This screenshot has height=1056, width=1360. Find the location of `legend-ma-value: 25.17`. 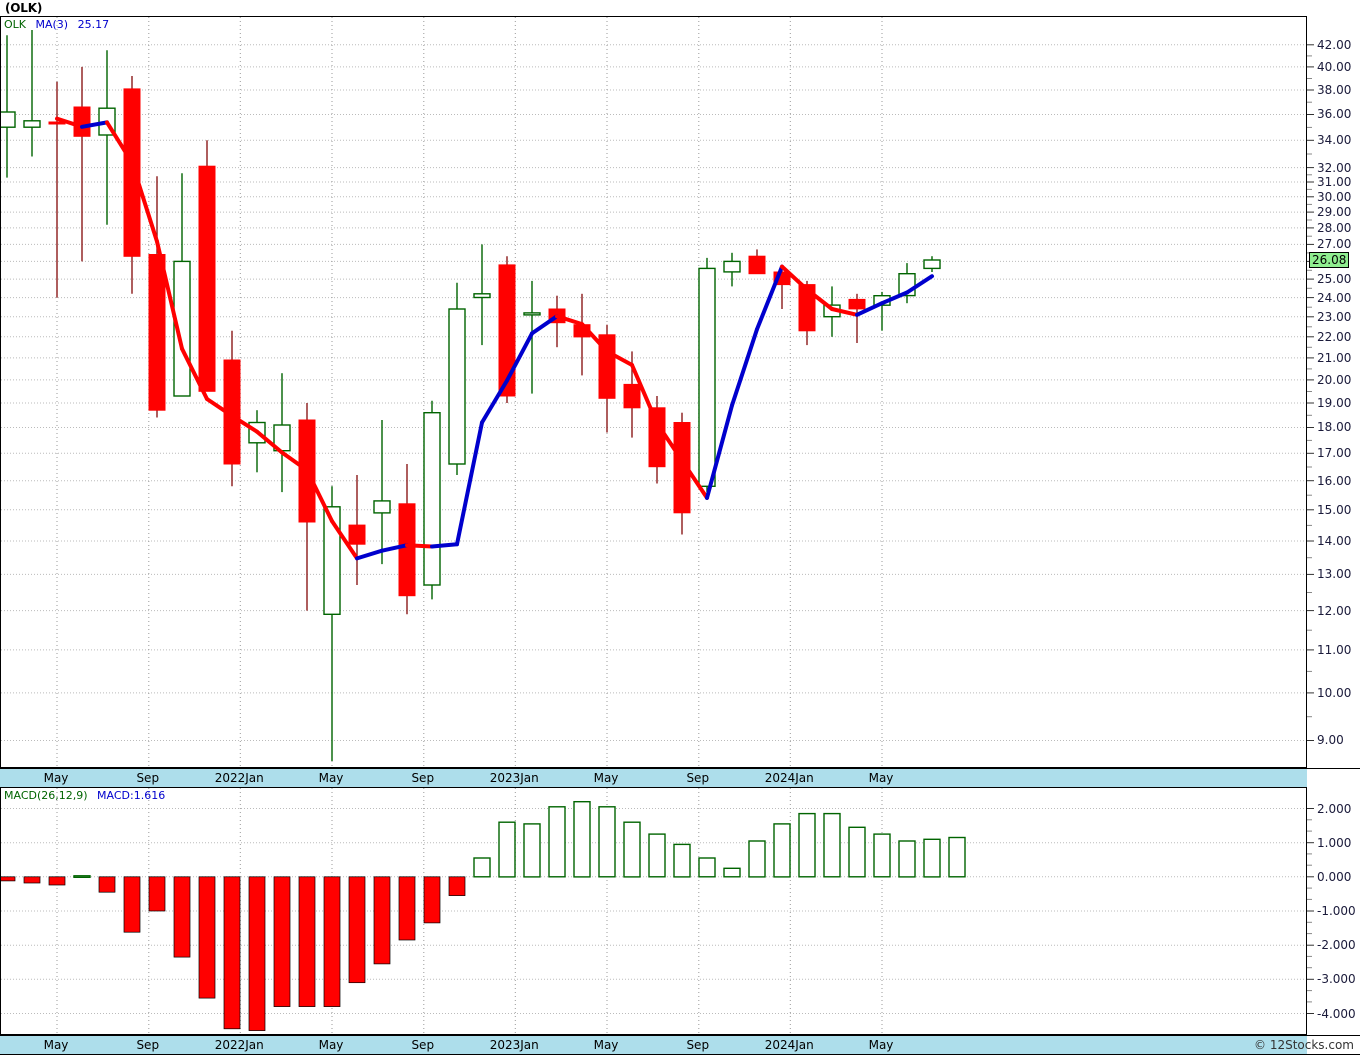

legend-ma-value: 25.17 is located at coordinates (93, 24).